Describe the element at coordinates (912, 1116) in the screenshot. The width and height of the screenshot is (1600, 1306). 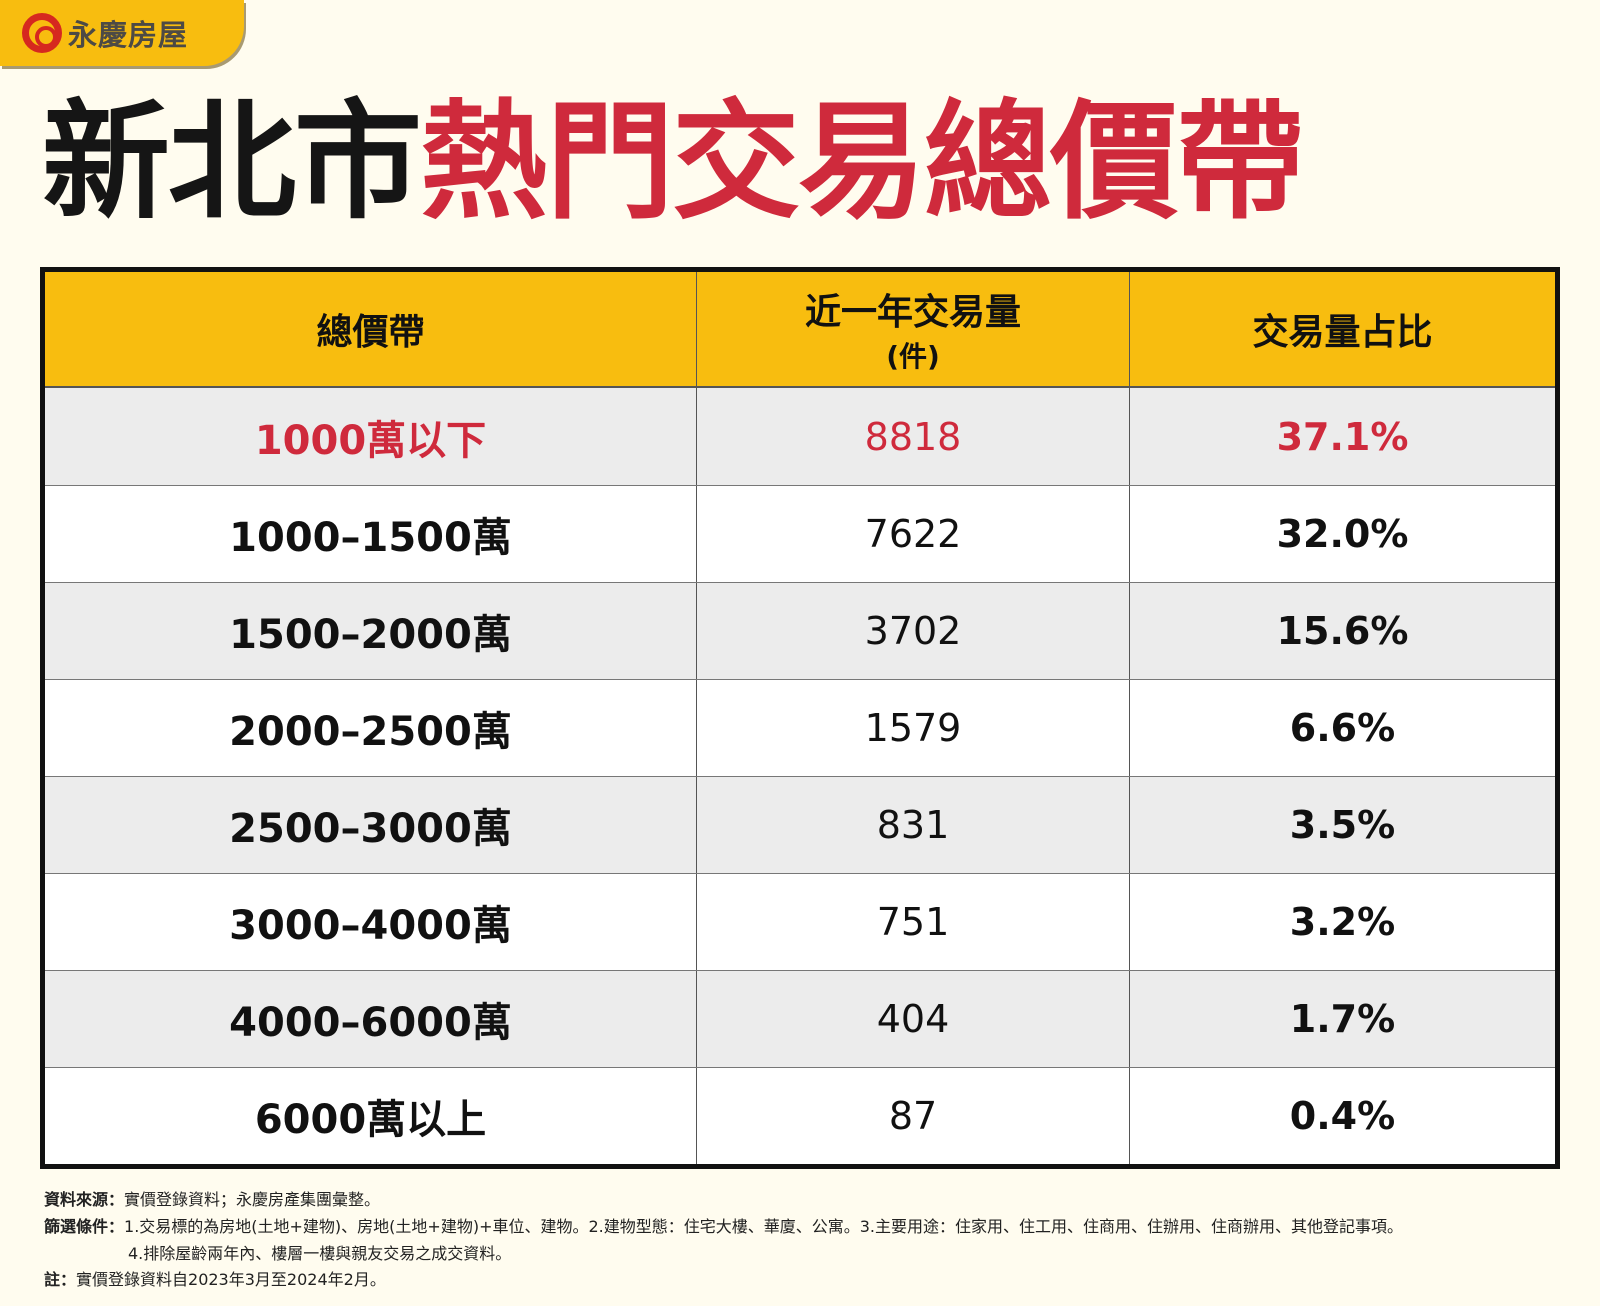
I see `count-cell: 87` at that location.